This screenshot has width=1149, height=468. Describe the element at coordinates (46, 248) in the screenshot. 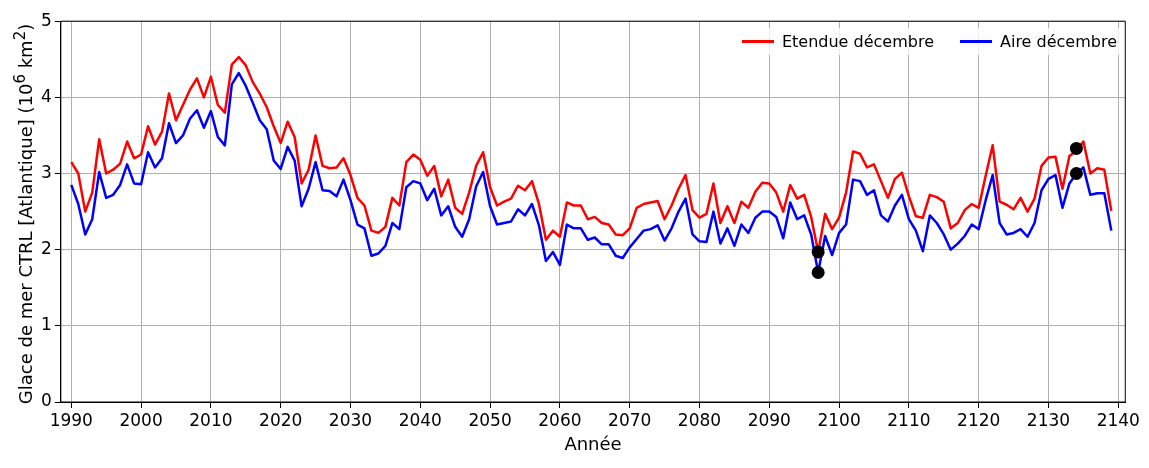

I see `y-tick-label: 2` at that location.